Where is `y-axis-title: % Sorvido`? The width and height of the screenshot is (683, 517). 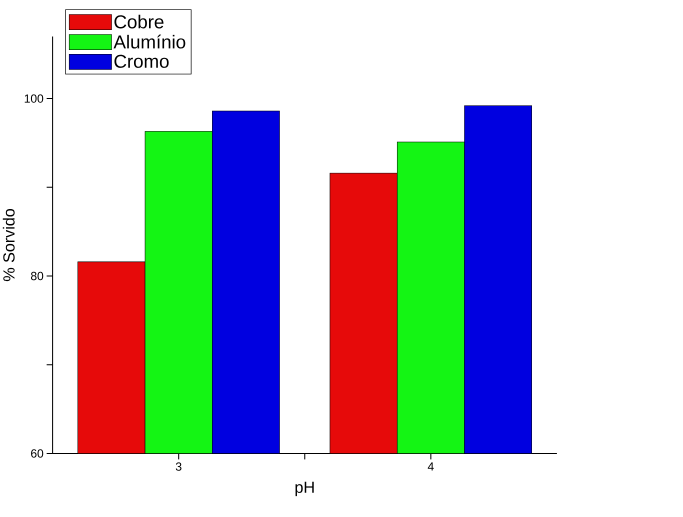 y-axis-title: % Sorvido is located at coordinates (8, 245).